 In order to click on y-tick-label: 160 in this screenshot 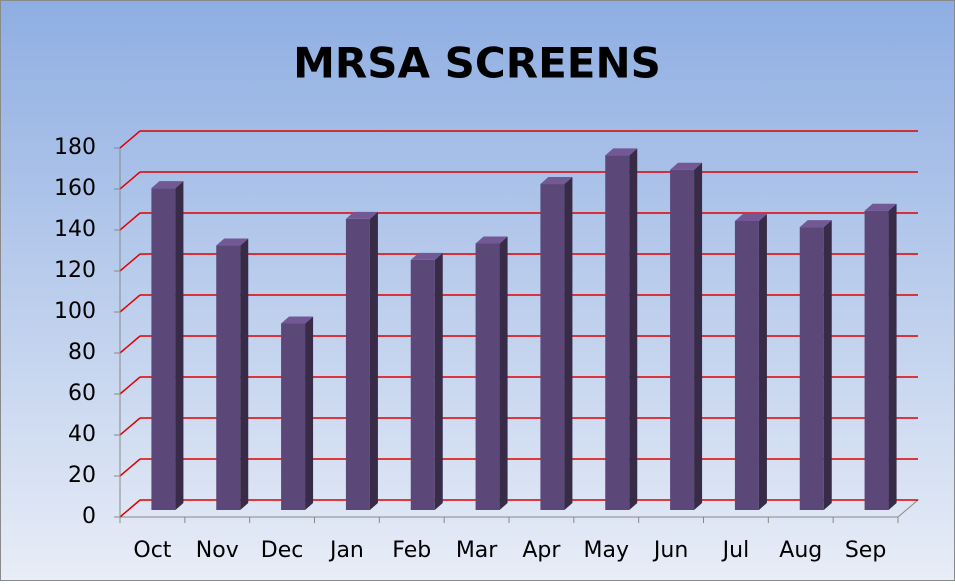, I will do `click(75, 188)`.